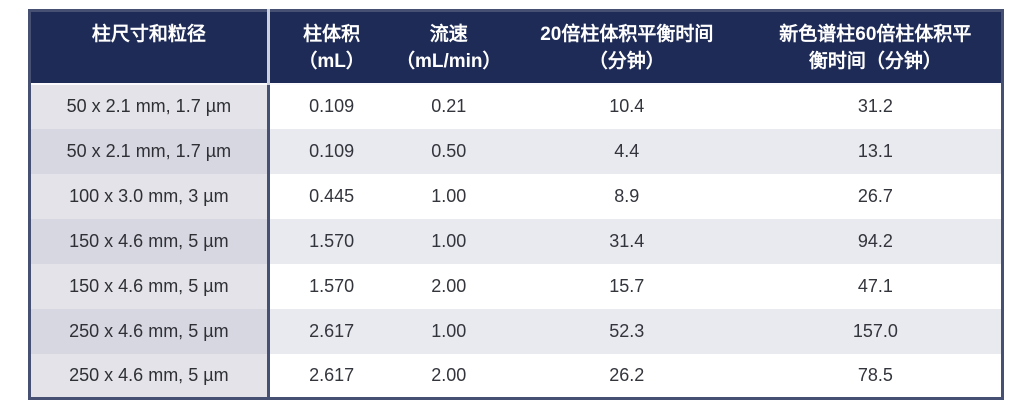 The height and width of the screenshot is (409, 1016). What do you see at coordinates (876, 47) in the screenshot?
I see `header-column-equil-60cv: 新色谱柱60倍柱体积平 衡时间（分钟）` at bounding box center [876, 47].